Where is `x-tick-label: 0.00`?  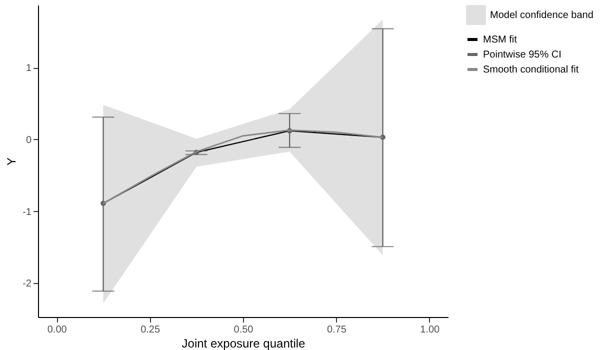 x-tick-label: 0.00 is located at coordinates (57, 330).